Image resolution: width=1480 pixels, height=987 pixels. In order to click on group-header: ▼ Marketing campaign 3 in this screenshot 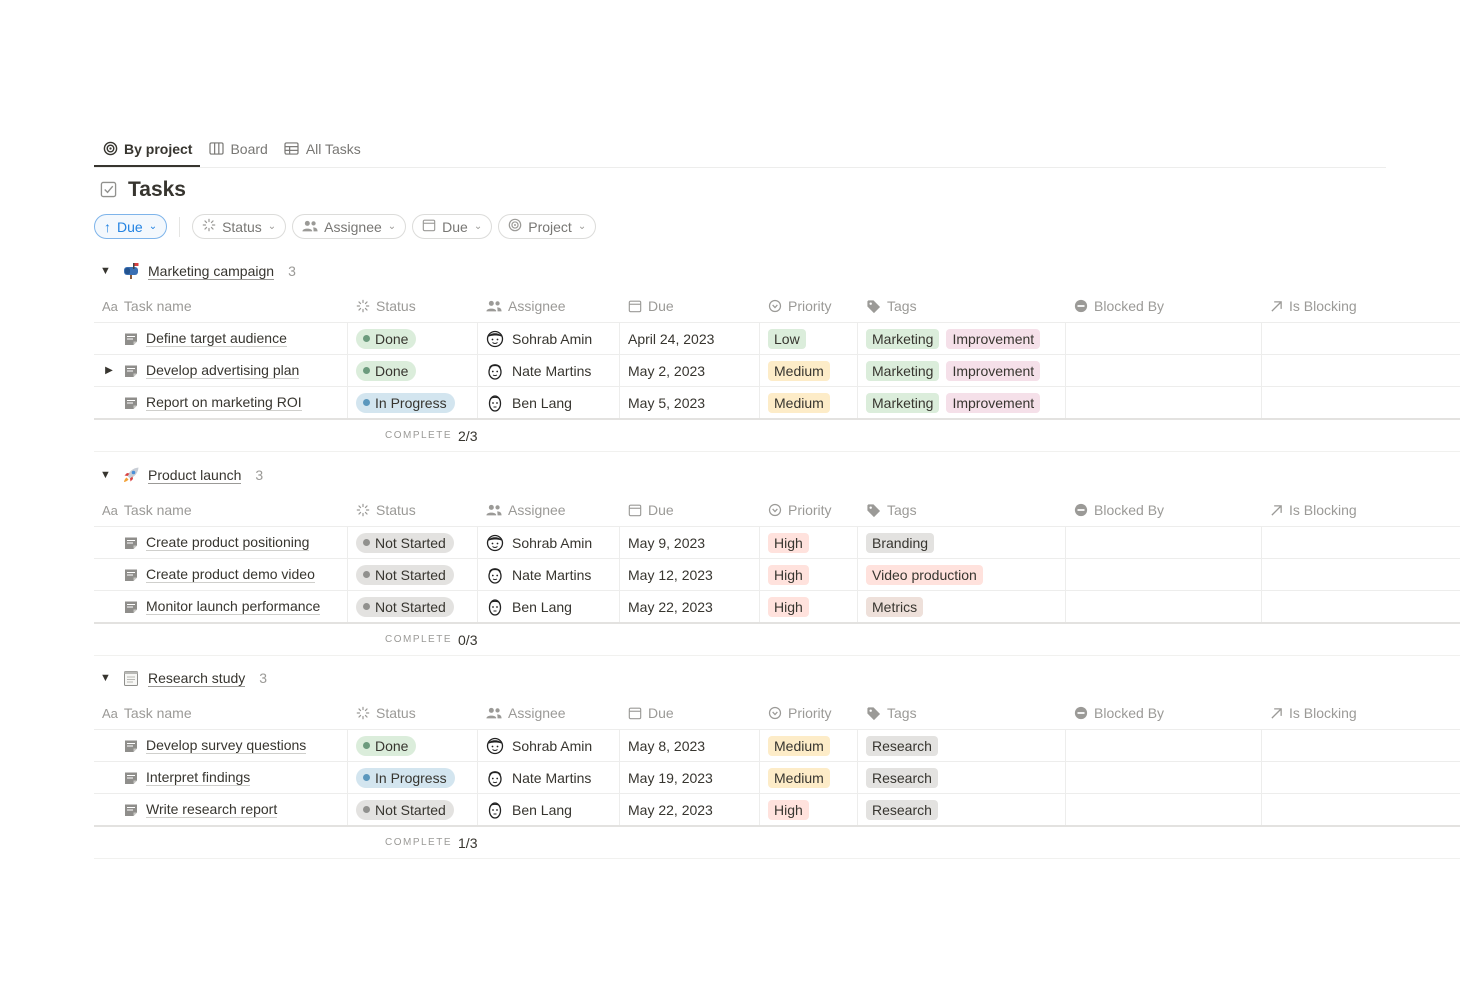, I will do `click(777, 271)`.